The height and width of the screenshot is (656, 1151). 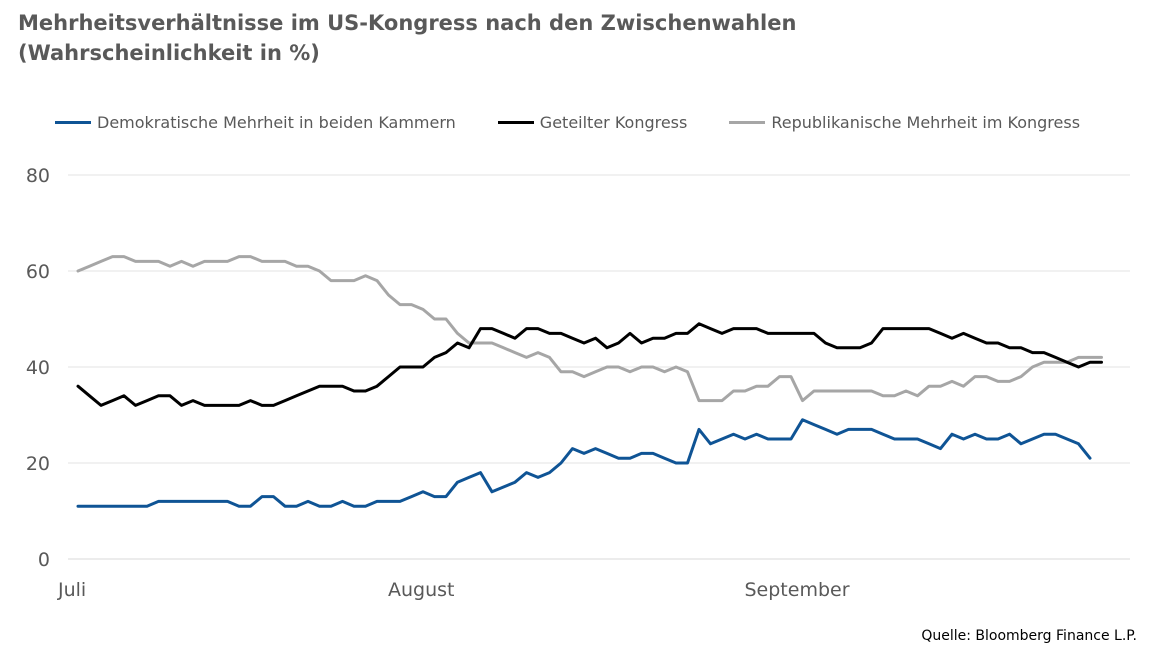 What do you see at coordinates (71, 590) in the screenshot?
I see `x-tick-label-juli: Juli` at bounding box center [71, 590].